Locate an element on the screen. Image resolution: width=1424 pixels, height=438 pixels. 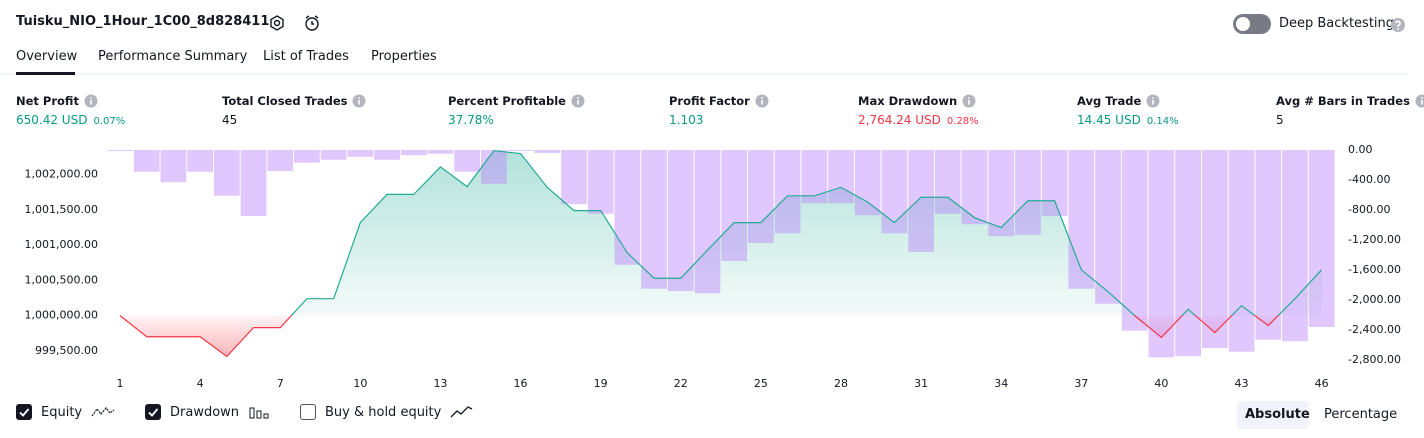
metric-value-text: 37.78% is located at coordinates (471, 120).